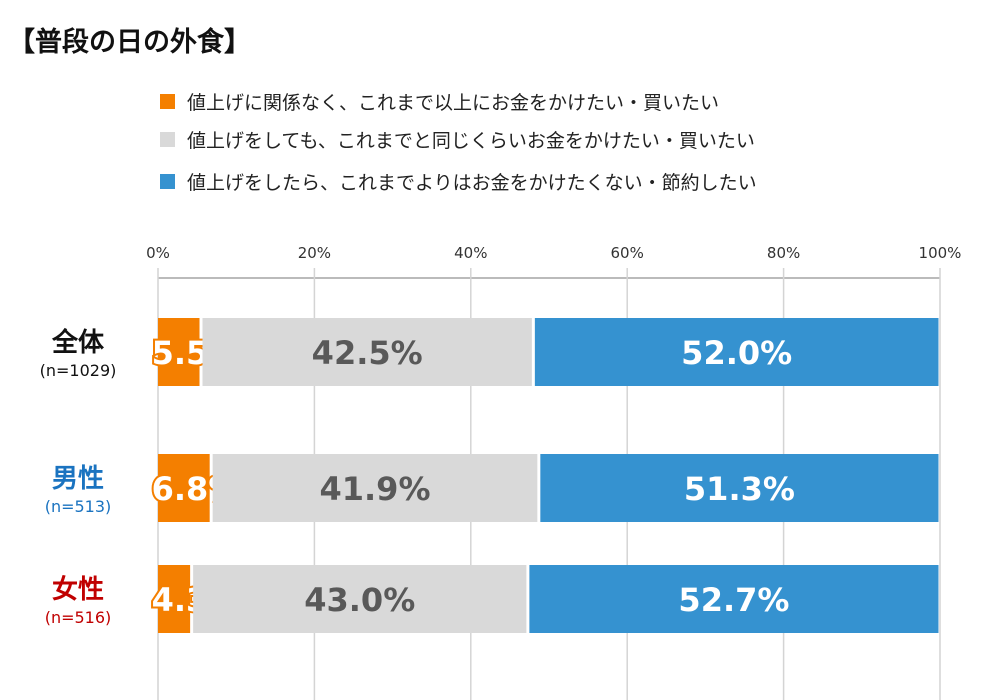 This screenshot has width=1000, height=700. I want to click on tick-label: 80%, so click(783, 253).